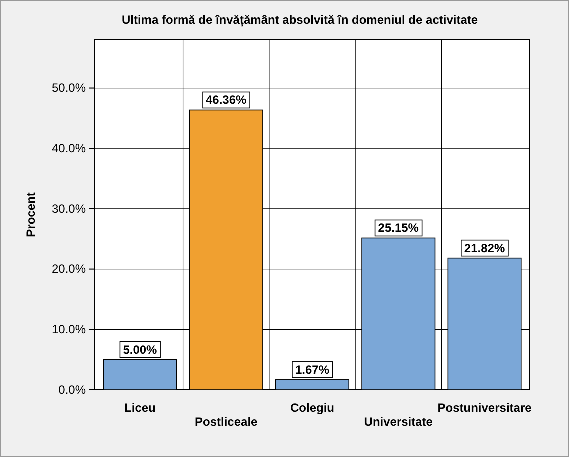  What do you see at coordinates (69, 329) in the screenshot?
I see `y-tick-label: 10.0%` at bounding box center [69, 329].